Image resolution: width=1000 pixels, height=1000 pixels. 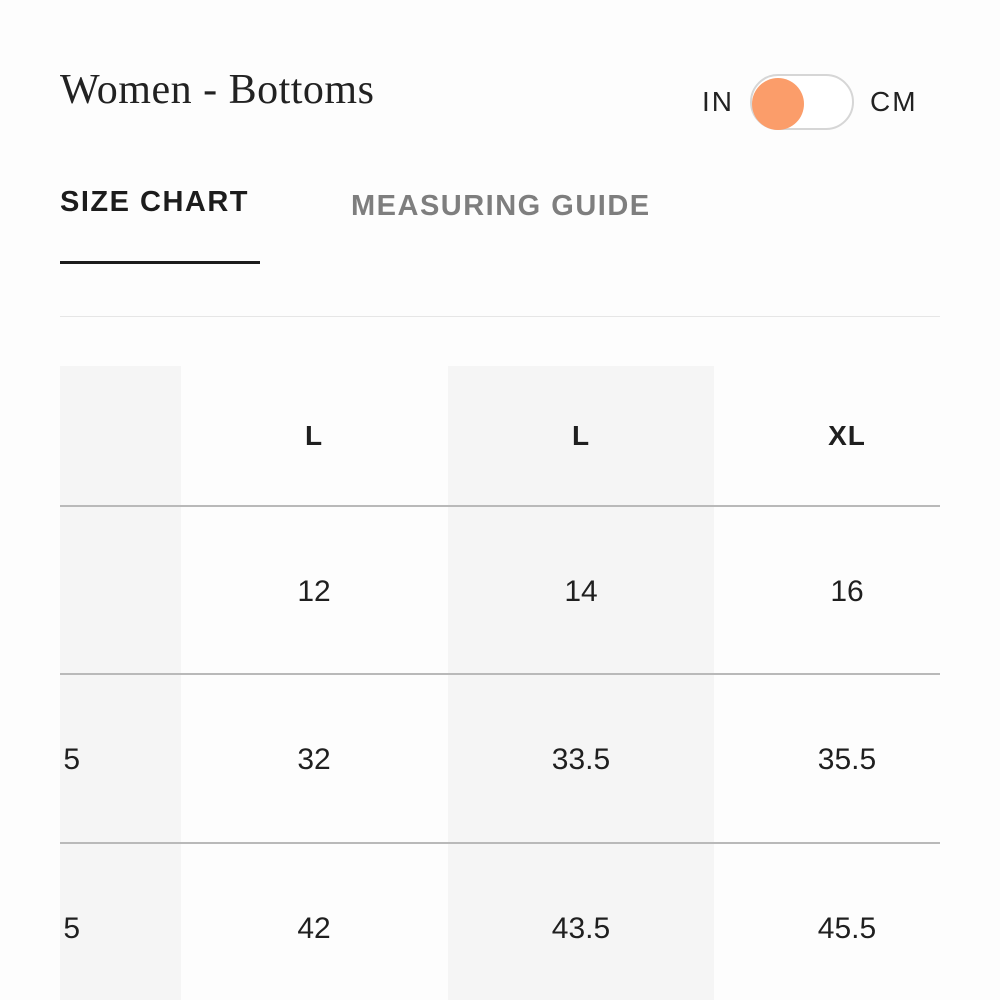 What do you see at coordinates (154, 202) in the screenshot?
I see `tab-size-chart: SIZE CHART` at bounding box center [154, 202].